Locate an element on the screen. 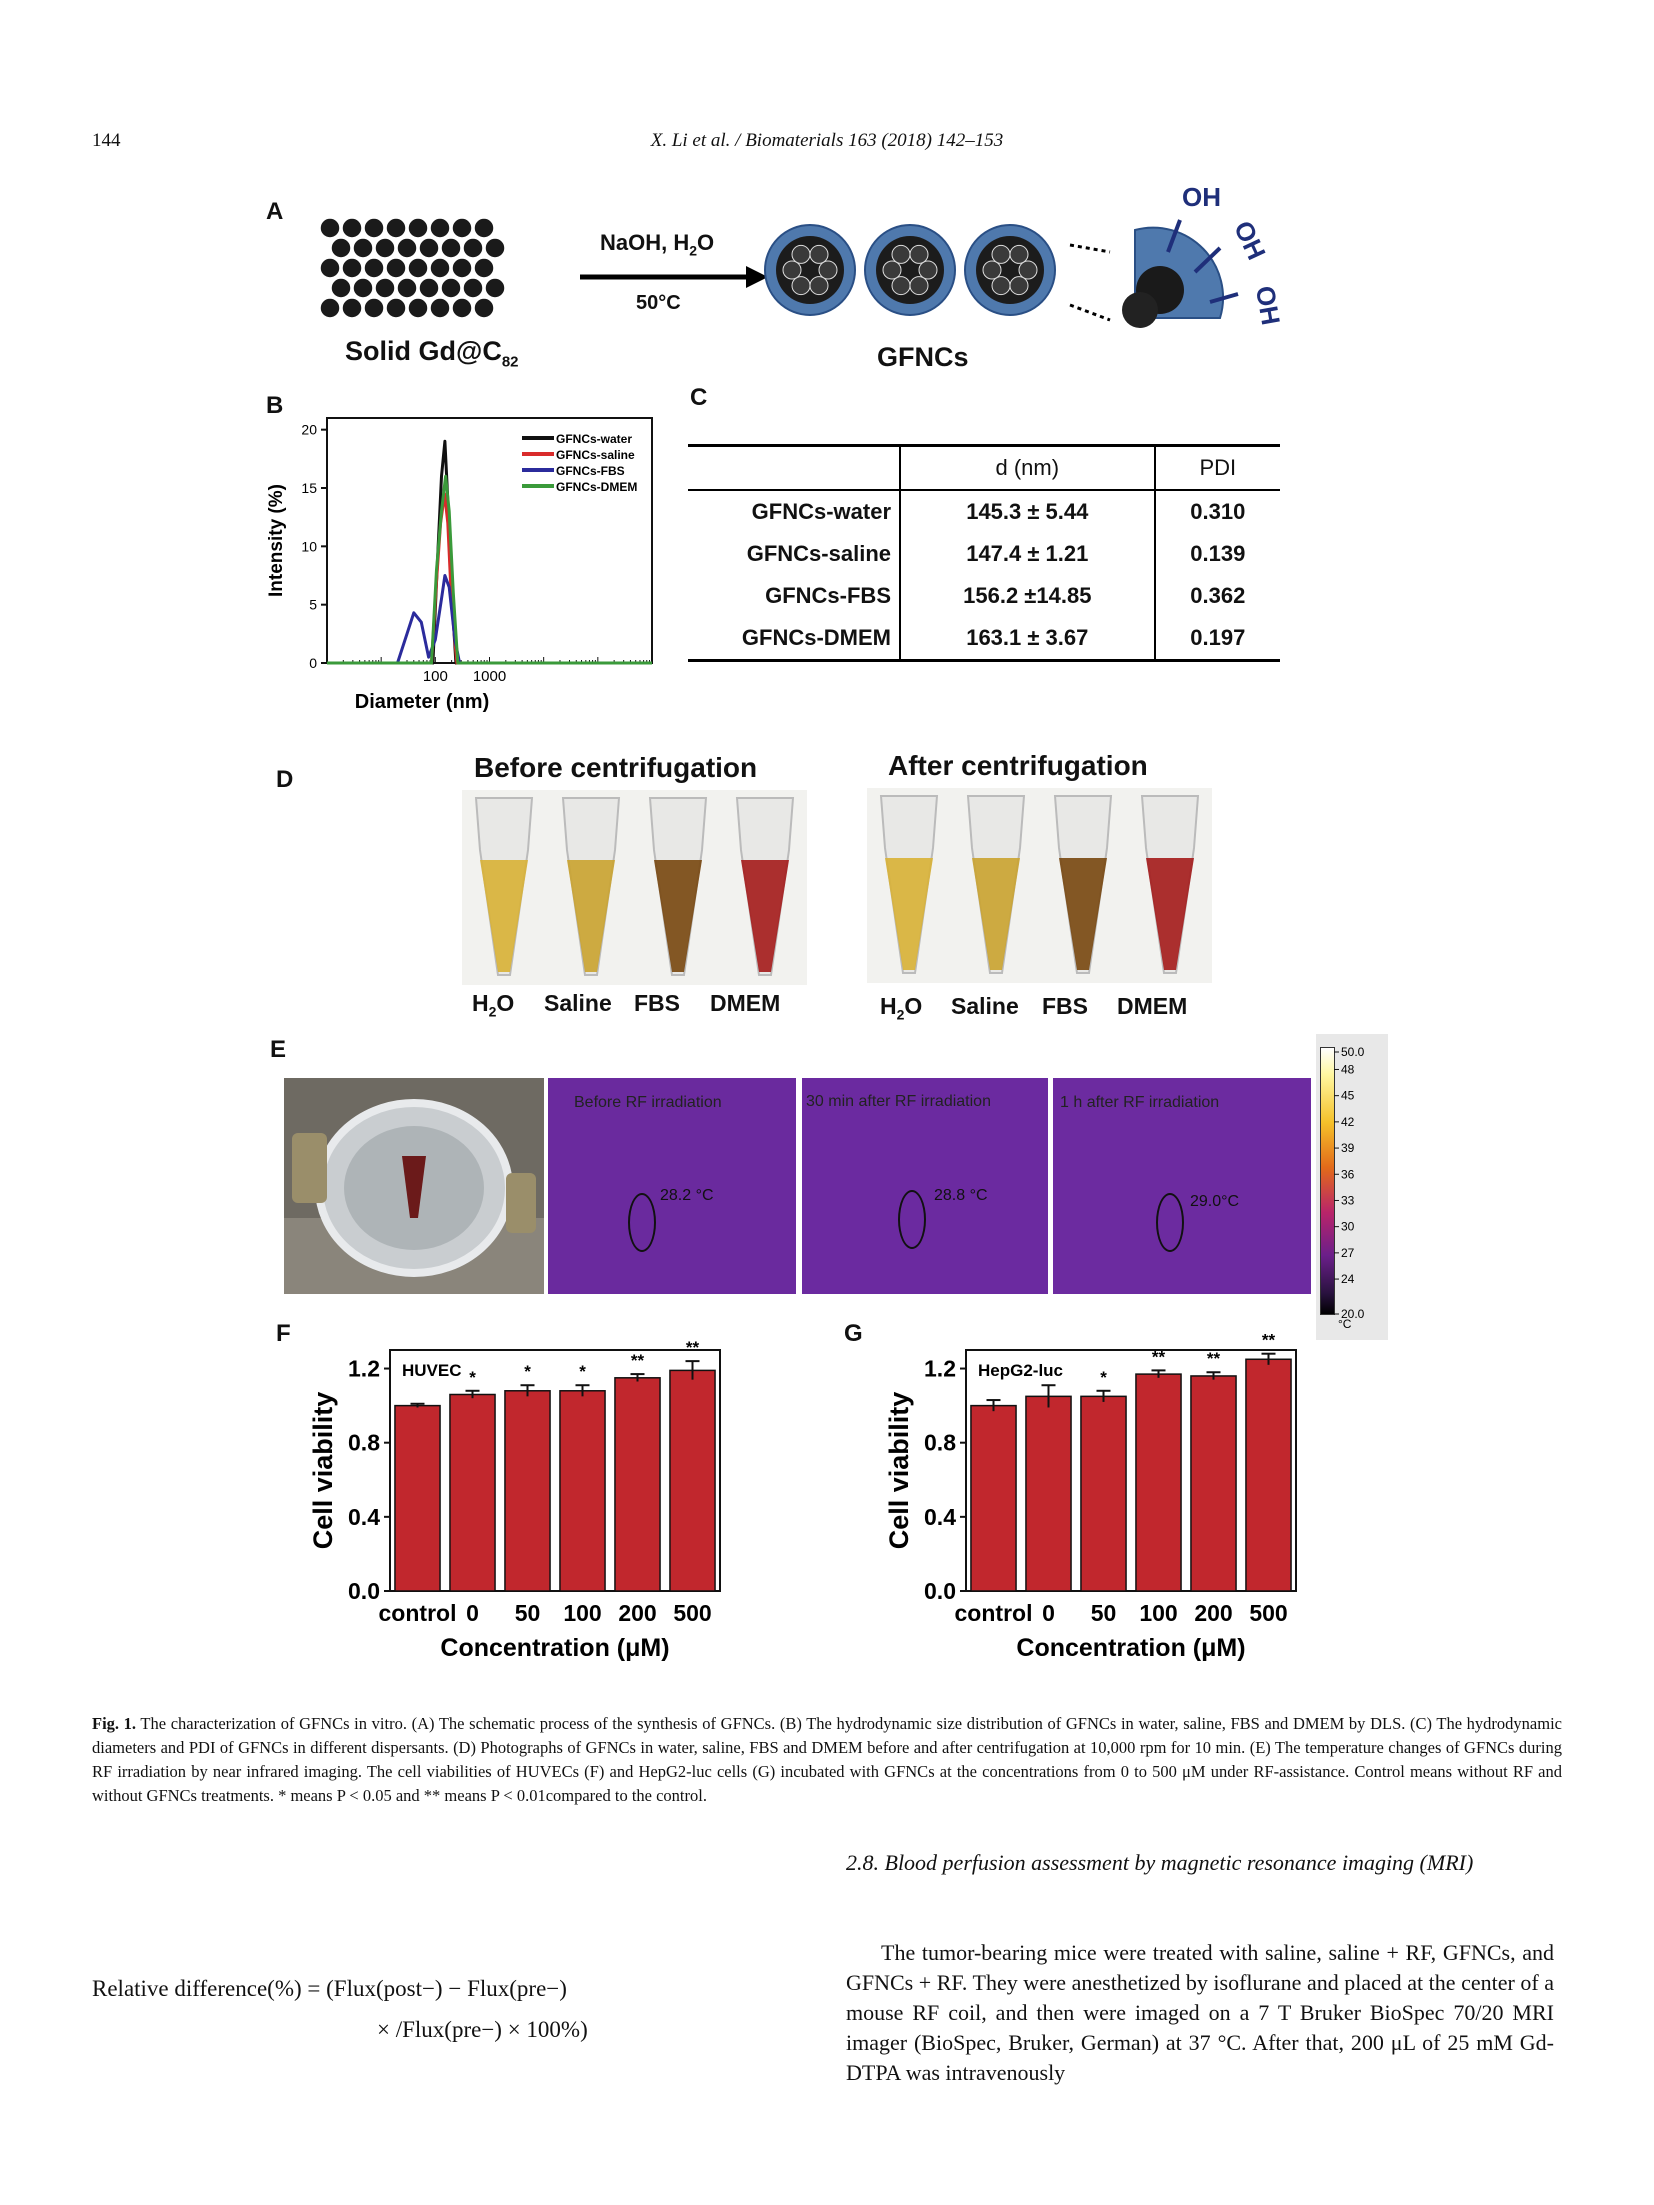 This screenshot has width=1654, height=2205. color-scale-ticks: 50.0 48 45 42 39 36 33 30 27 24 20.0°C is located at coordinates (1349, 1188).